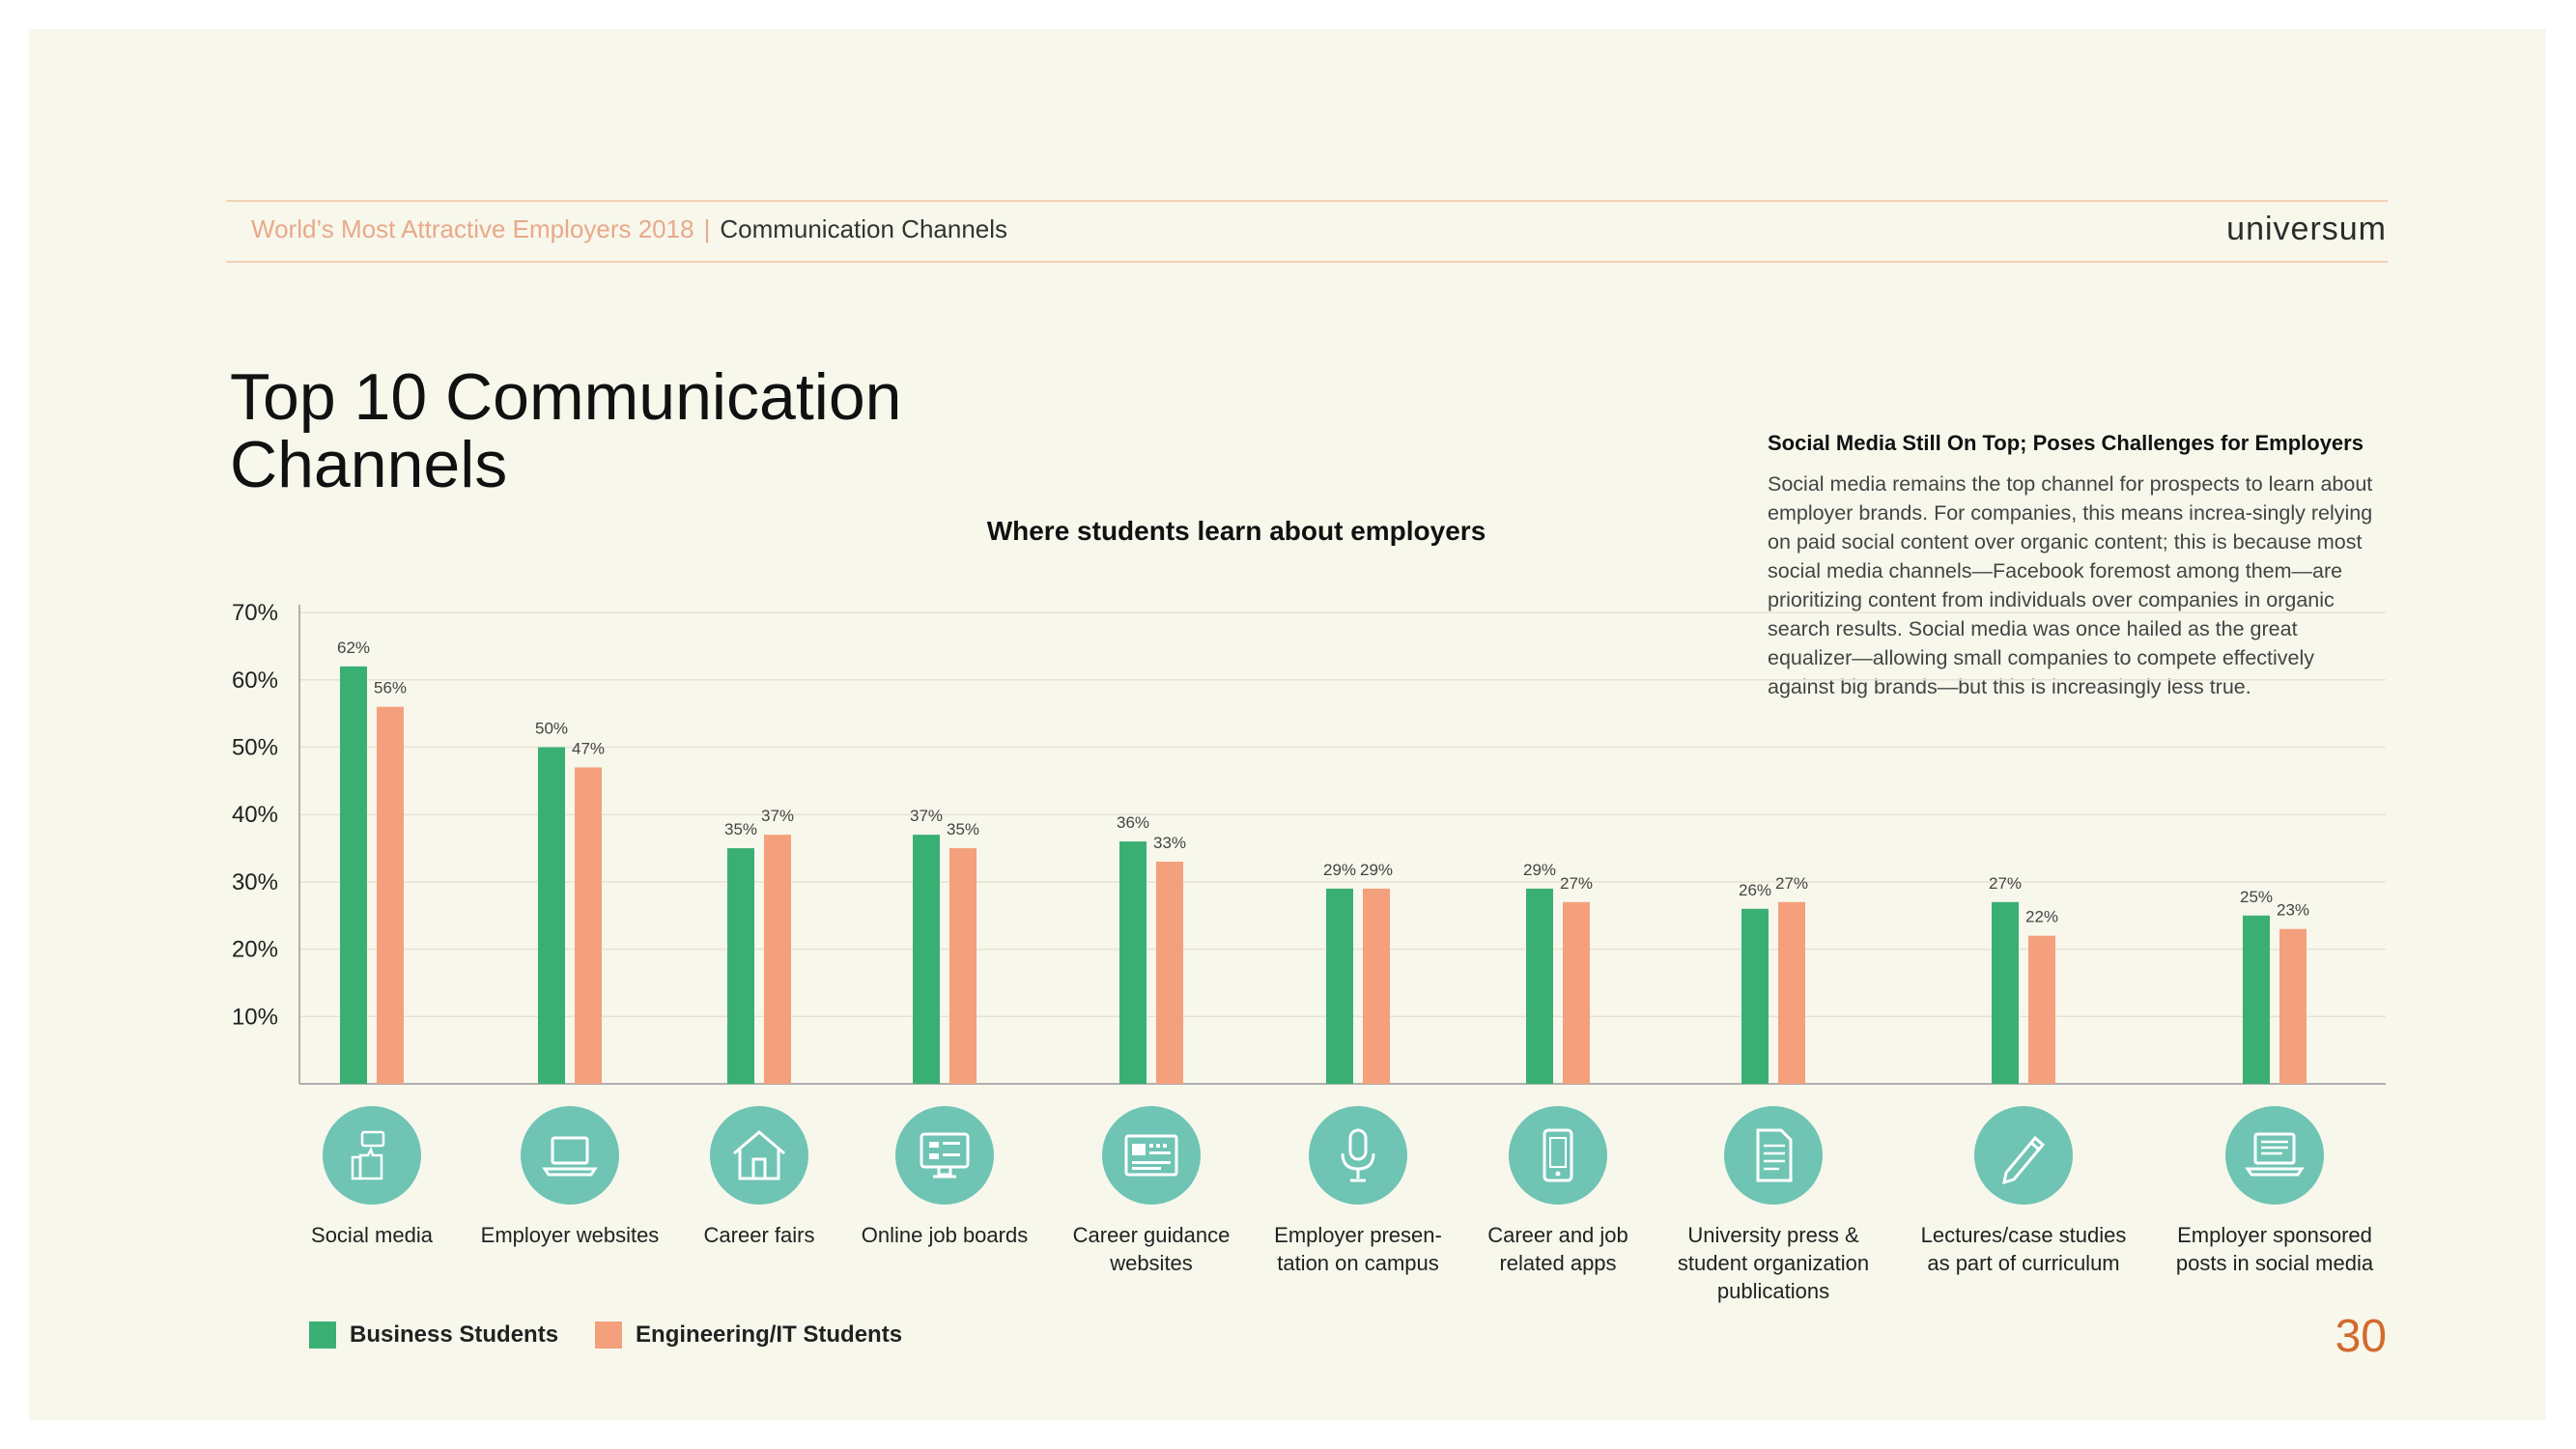 This screenshot has height=1449, width=2576. Describe the element at coordinates (1773, 1155) in the screenshot. I see `document-icon` at that location.